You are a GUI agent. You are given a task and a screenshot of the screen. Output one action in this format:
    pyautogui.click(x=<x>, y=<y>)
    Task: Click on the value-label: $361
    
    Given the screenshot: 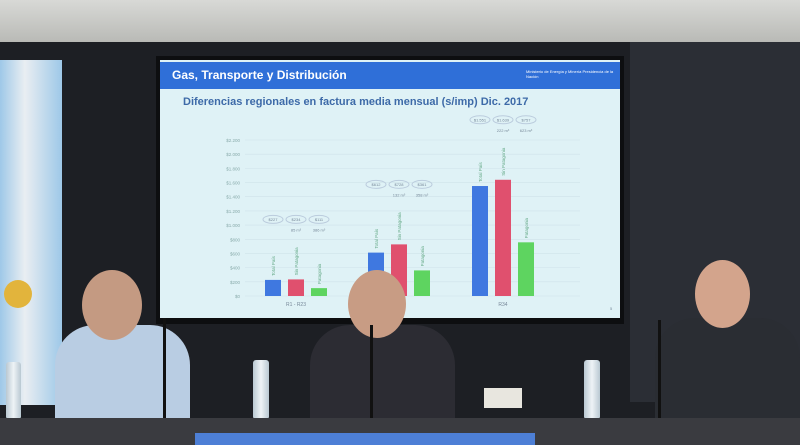 What is the action you would take?
    pyautogui.click(x=423, y=184)
    